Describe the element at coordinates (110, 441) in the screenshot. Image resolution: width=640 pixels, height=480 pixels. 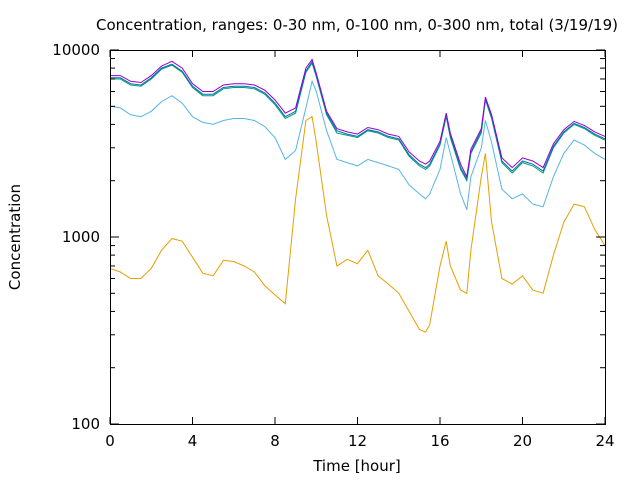
I see `x-tick-label: 0` at that location.